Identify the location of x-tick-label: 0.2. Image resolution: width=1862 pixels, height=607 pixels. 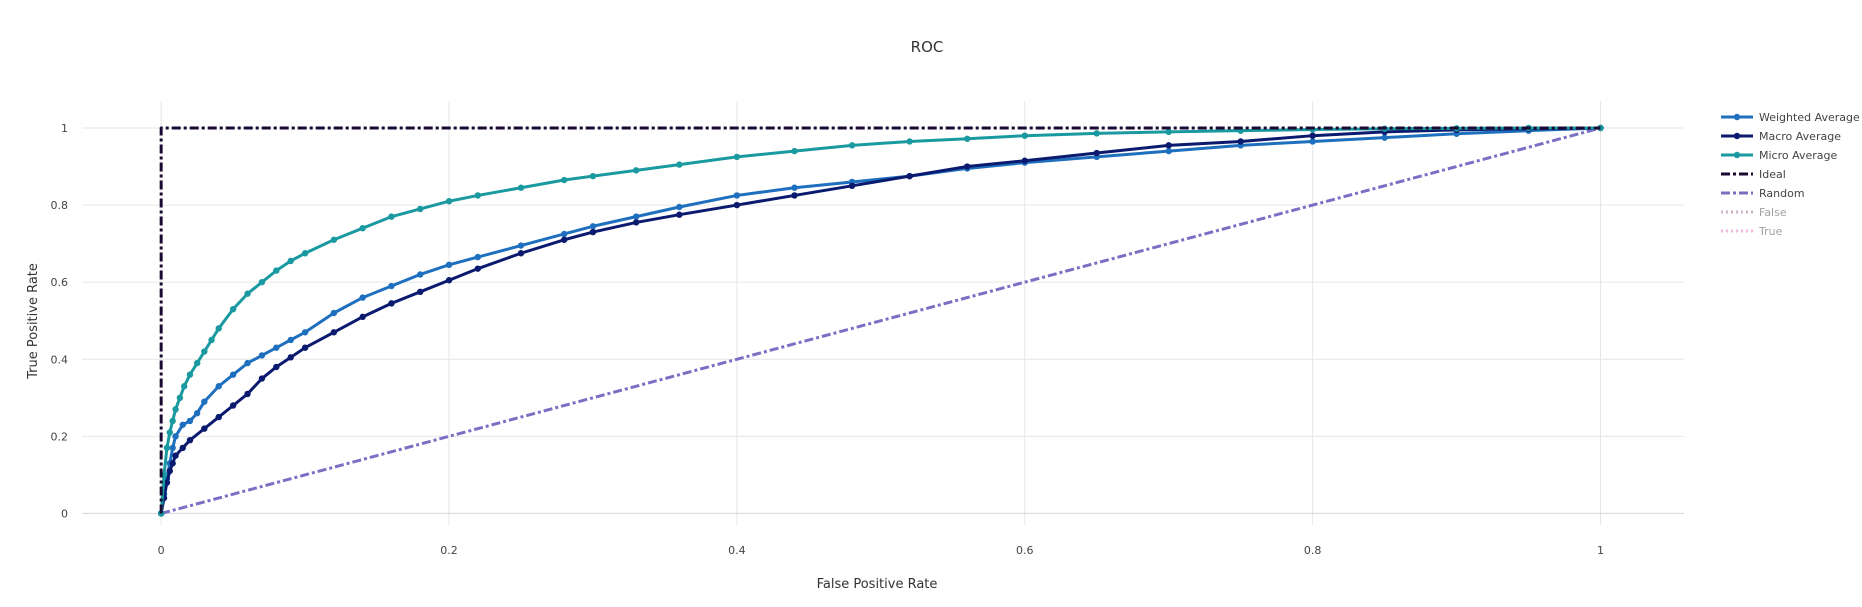
(449, 550).